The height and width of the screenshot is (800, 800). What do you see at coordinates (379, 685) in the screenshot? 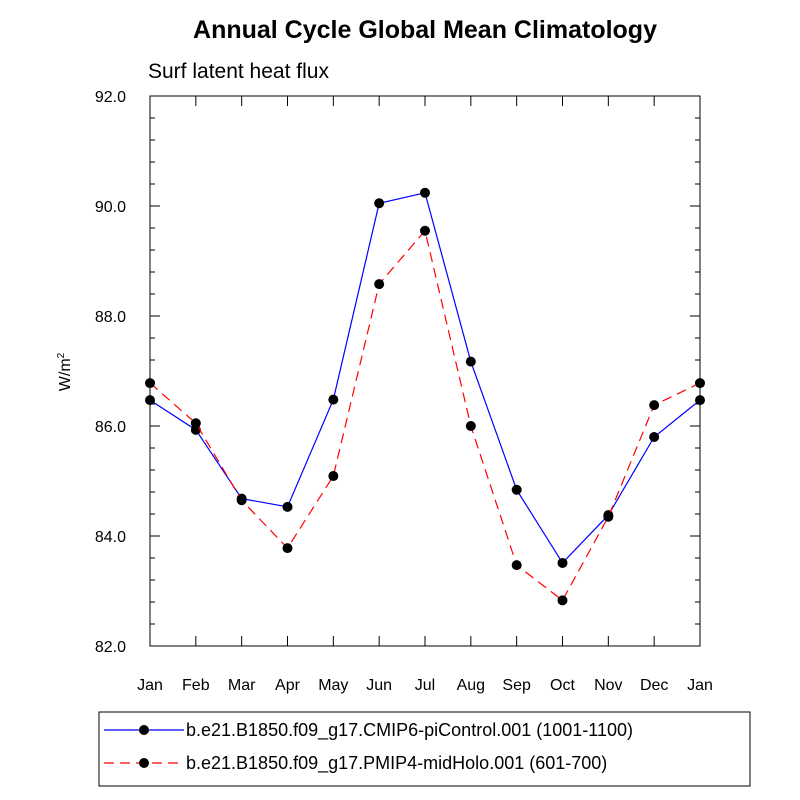
I see `x-tick-label: Jun` at bounding box center [379, 685].